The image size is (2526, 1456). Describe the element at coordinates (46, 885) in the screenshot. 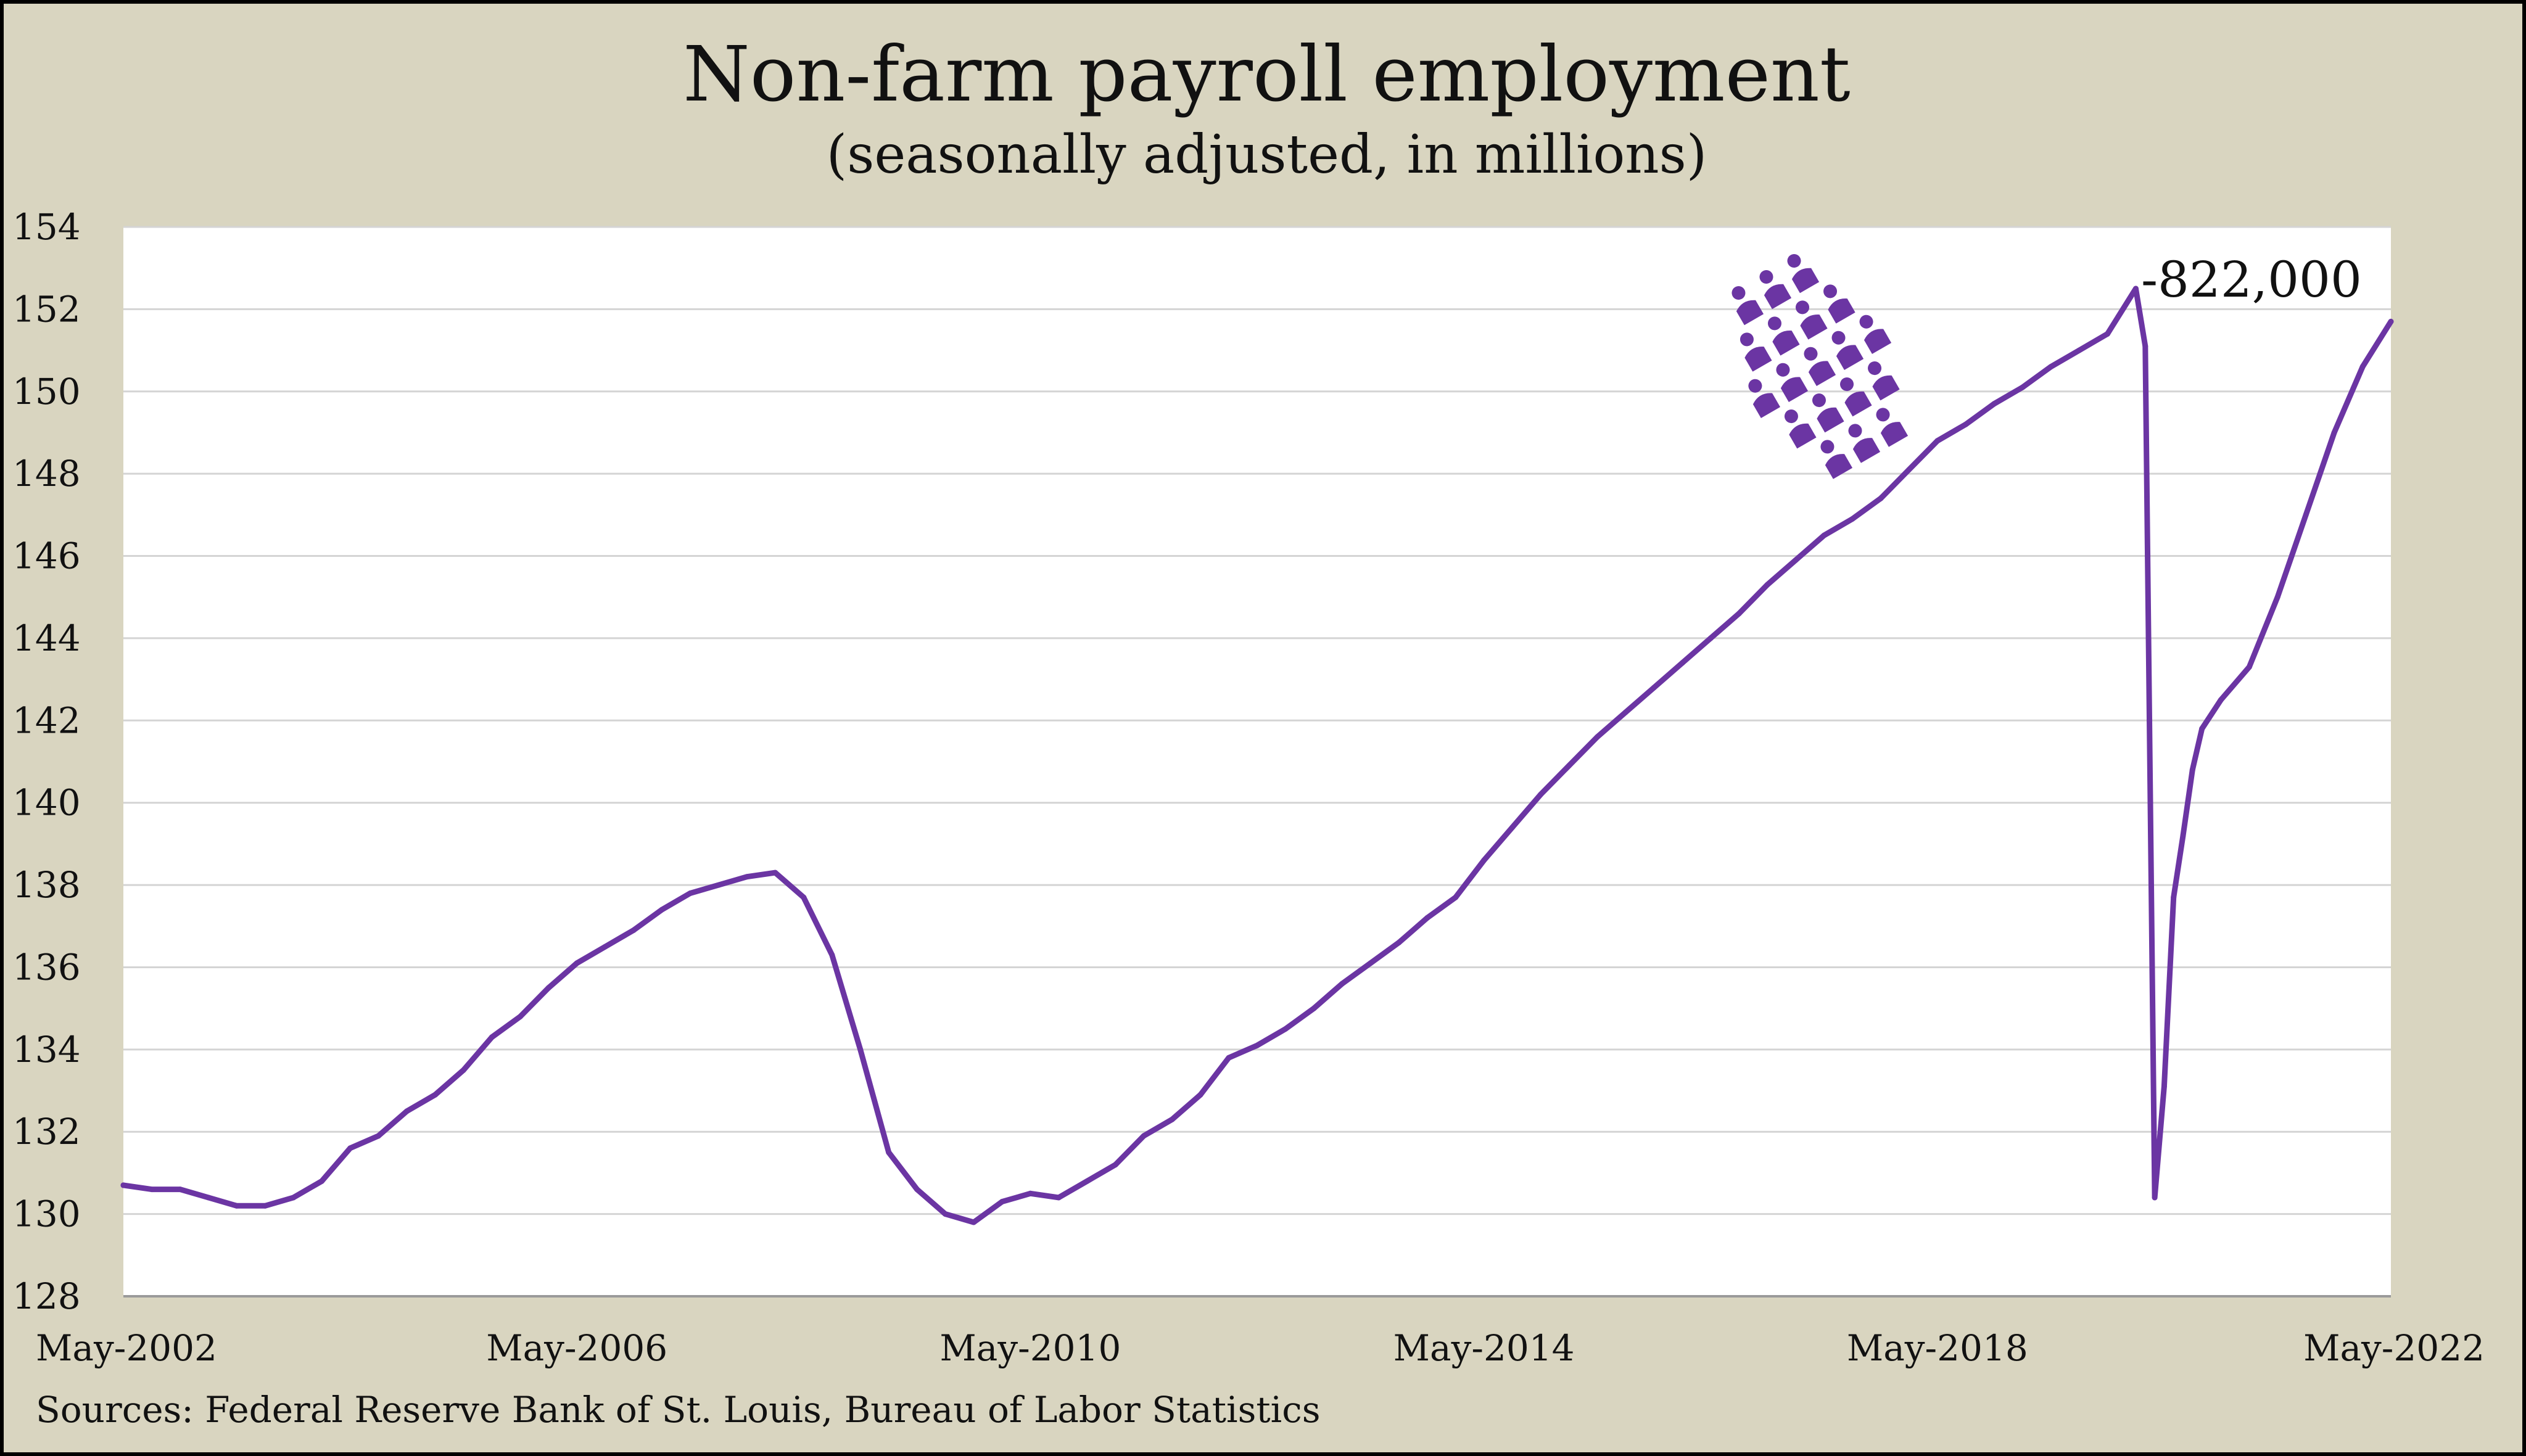

I see `y-tick-label: 138` at that location.